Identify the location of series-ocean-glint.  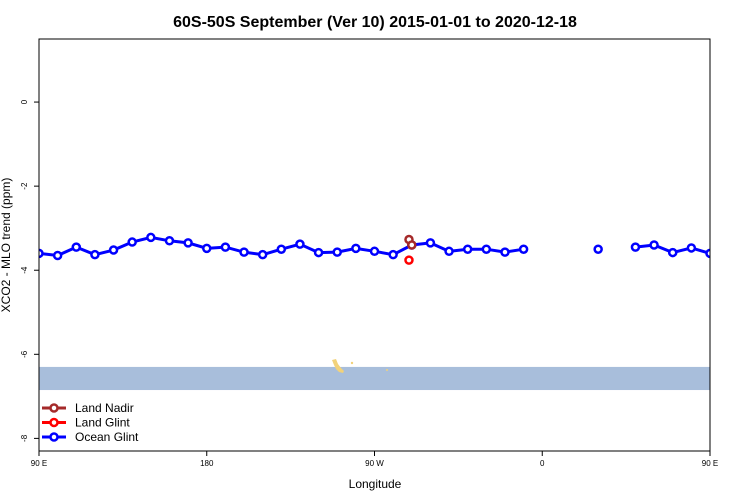
(394, 246).